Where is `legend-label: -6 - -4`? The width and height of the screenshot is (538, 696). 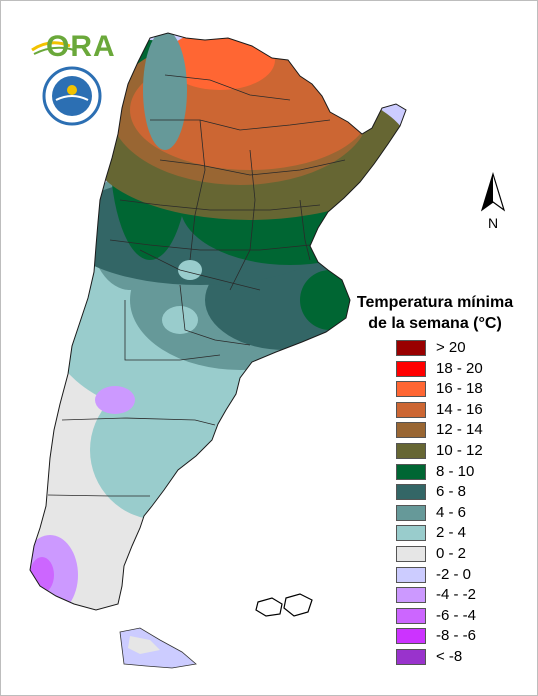
legend-label: -6 - -4 is located at coordinates (456, 615).